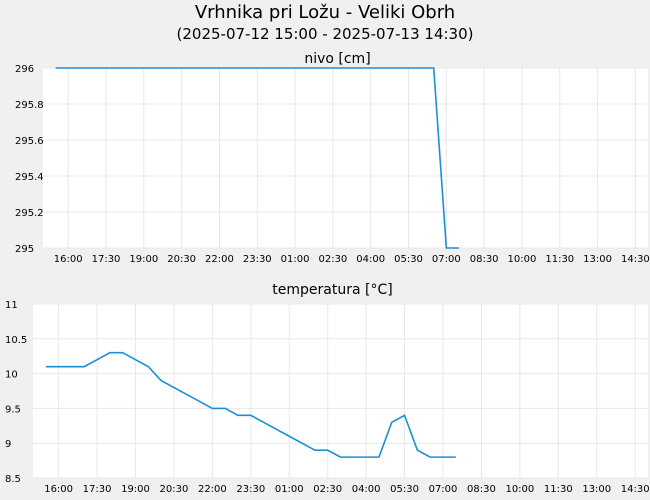 The width and height of the screenshot is (650, 500). Describe the element at coordinates (29, 177) in the screenshot. I see `y-tick-label: 295.4` at that location.